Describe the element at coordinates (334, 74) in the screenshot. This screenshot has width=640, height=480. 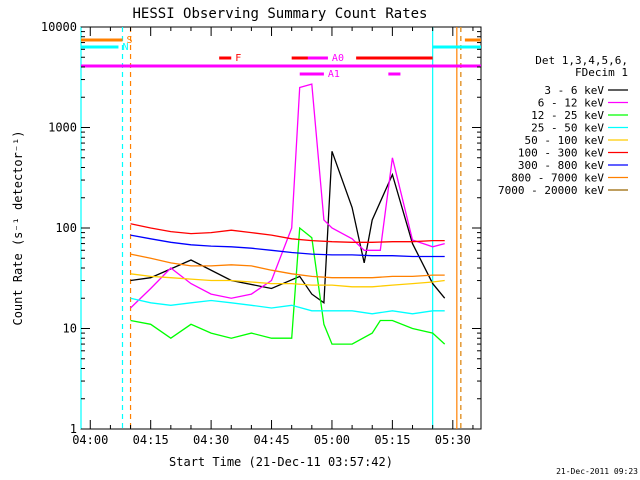
I see `flag-bar-label: A1` at that location.